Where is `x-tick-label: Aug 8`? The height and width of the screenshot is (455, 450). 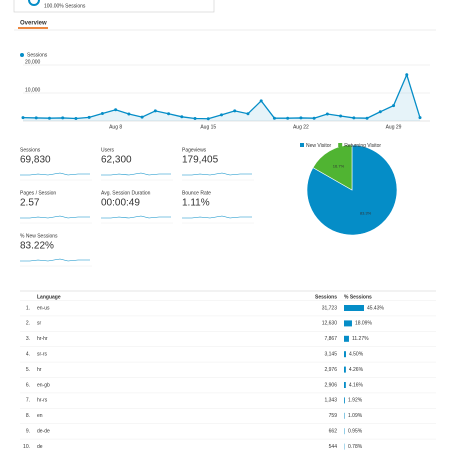
x-tick-label: Aug 8 is located at coordinates (115, 127).